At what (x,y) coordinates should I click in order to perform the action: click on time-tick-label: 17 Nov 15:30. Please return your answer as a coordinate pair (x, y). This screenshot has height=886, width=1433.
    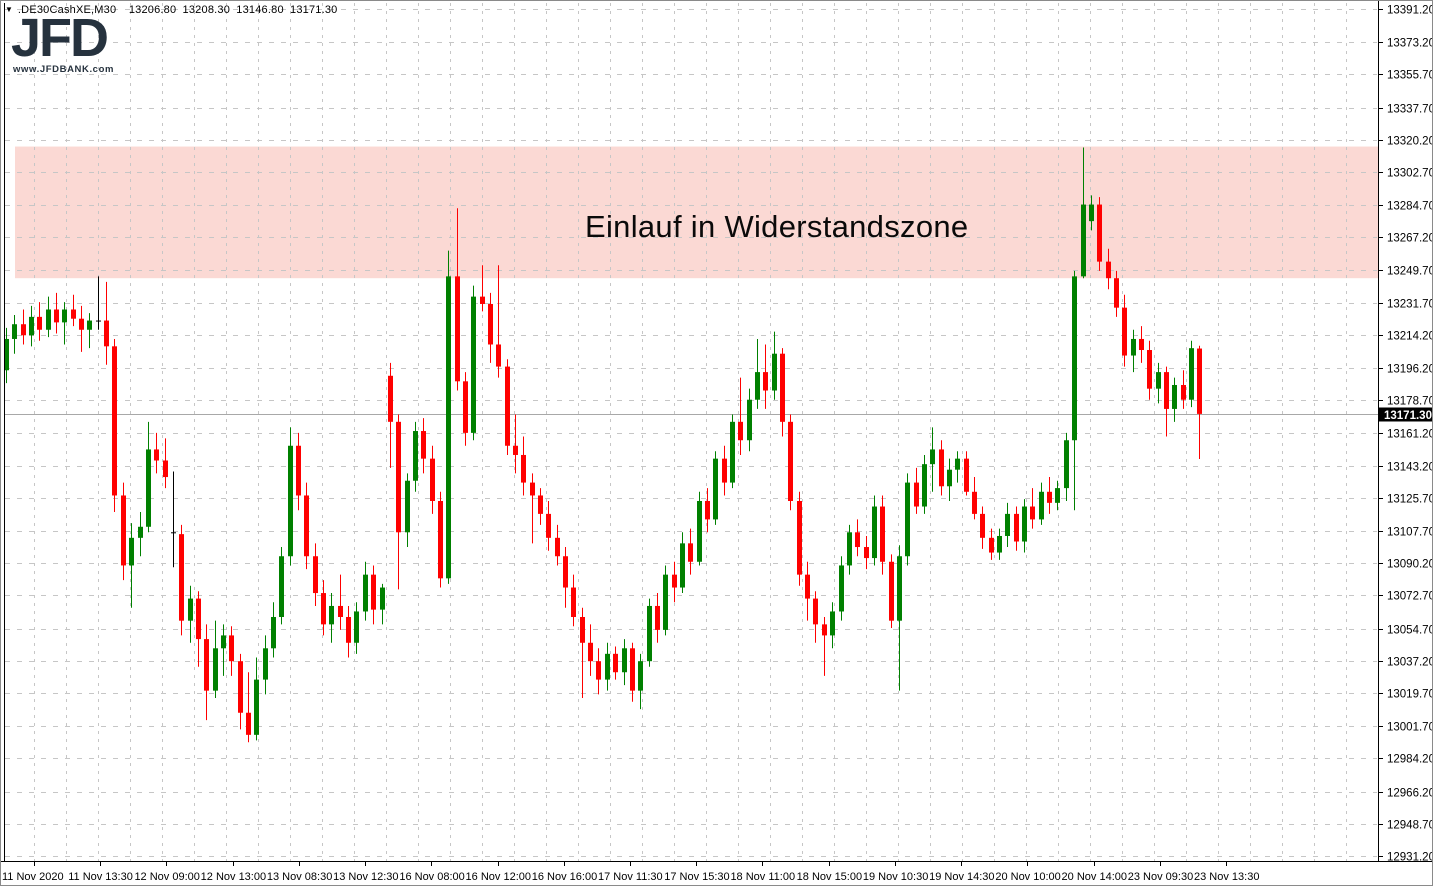
    Looking at the image, I should click on (696, 877).